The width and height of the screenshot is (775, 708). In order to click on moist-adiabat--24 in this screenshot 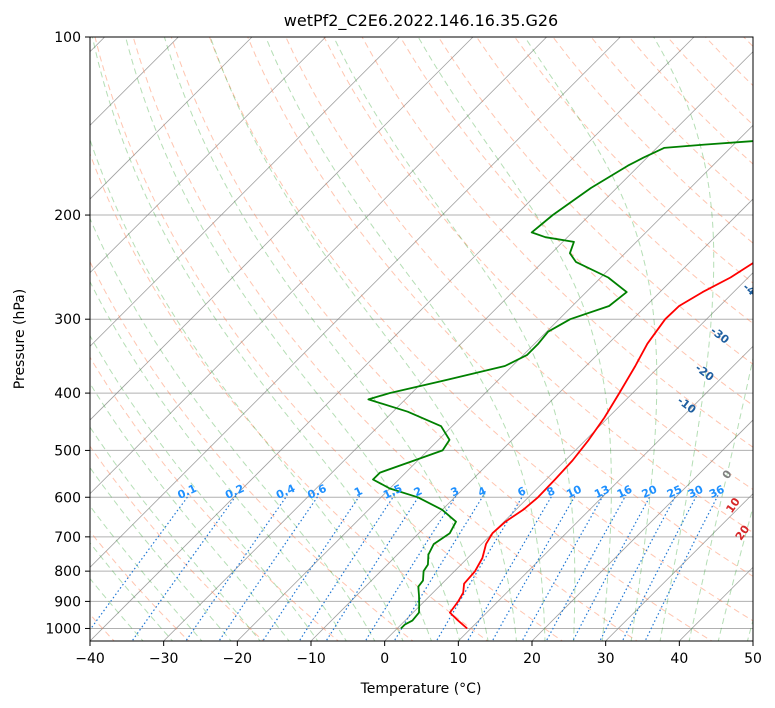, I will do `click(161, 553)`.